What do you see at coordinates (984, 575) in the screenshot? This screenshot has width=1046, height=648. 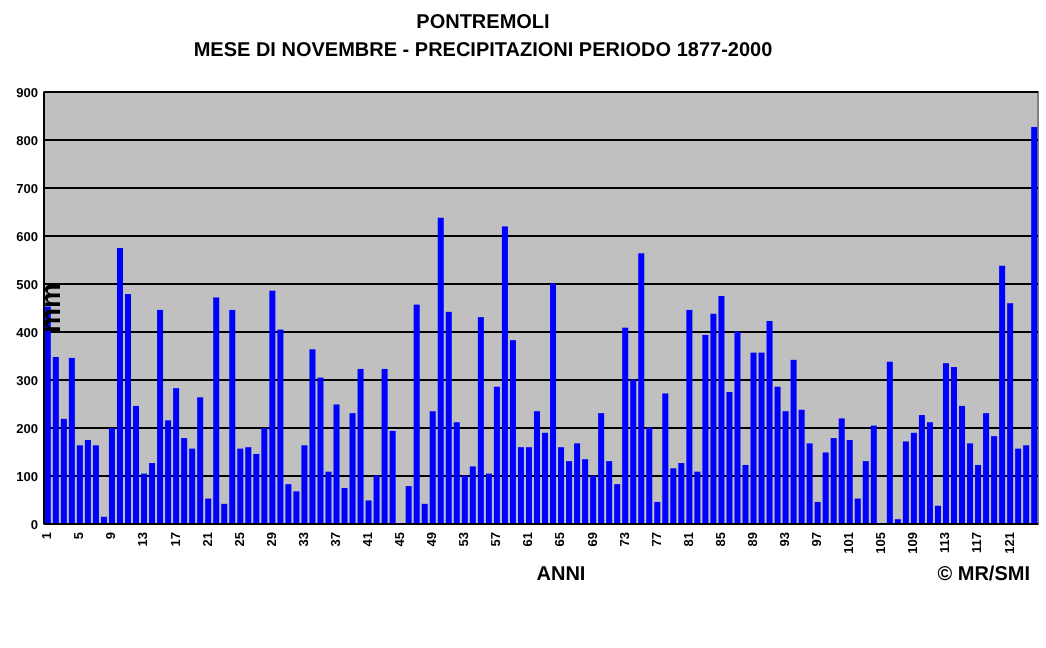 I see `text: © MR/SMI` at bounding box center [984, 575].